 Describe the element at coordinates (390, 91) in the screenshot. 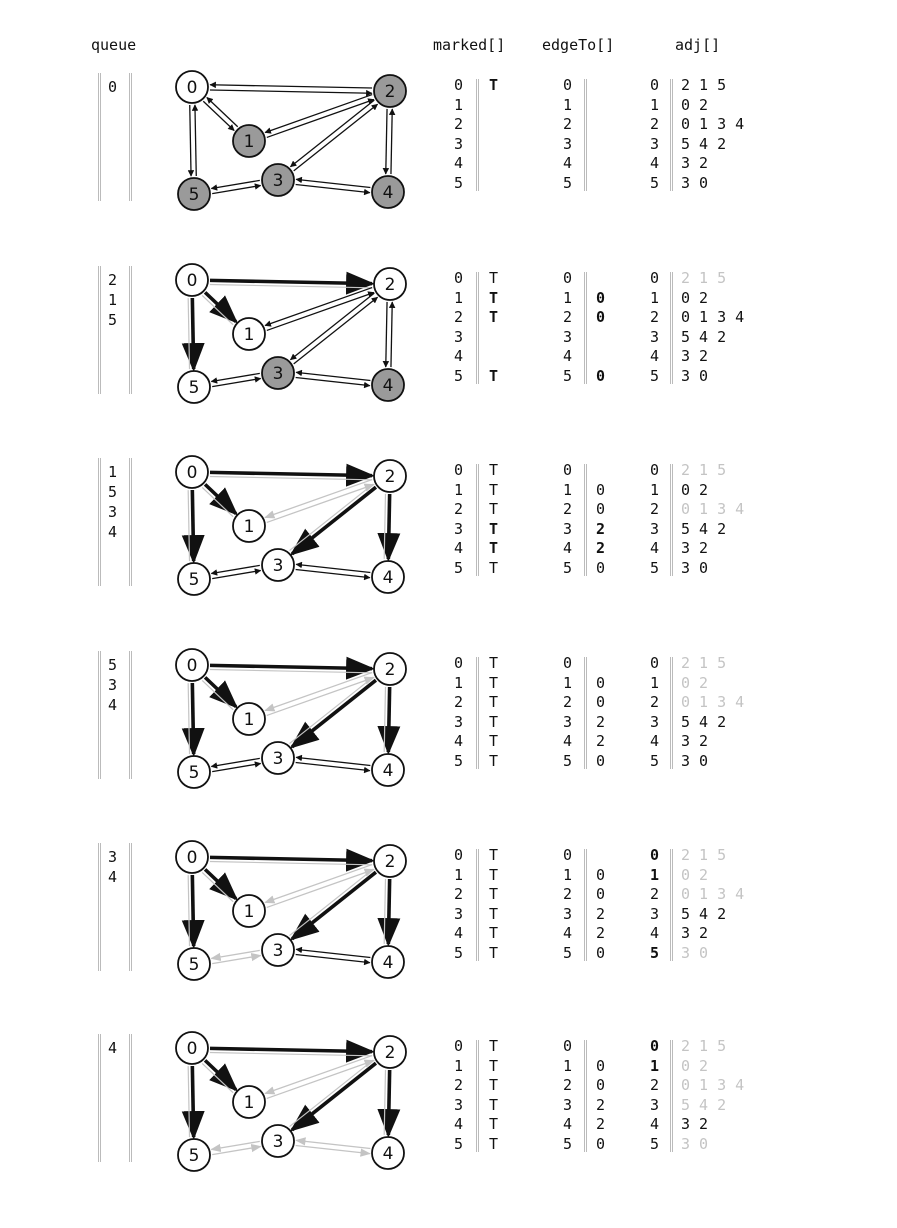

I see `graph-node: 2` at that location.